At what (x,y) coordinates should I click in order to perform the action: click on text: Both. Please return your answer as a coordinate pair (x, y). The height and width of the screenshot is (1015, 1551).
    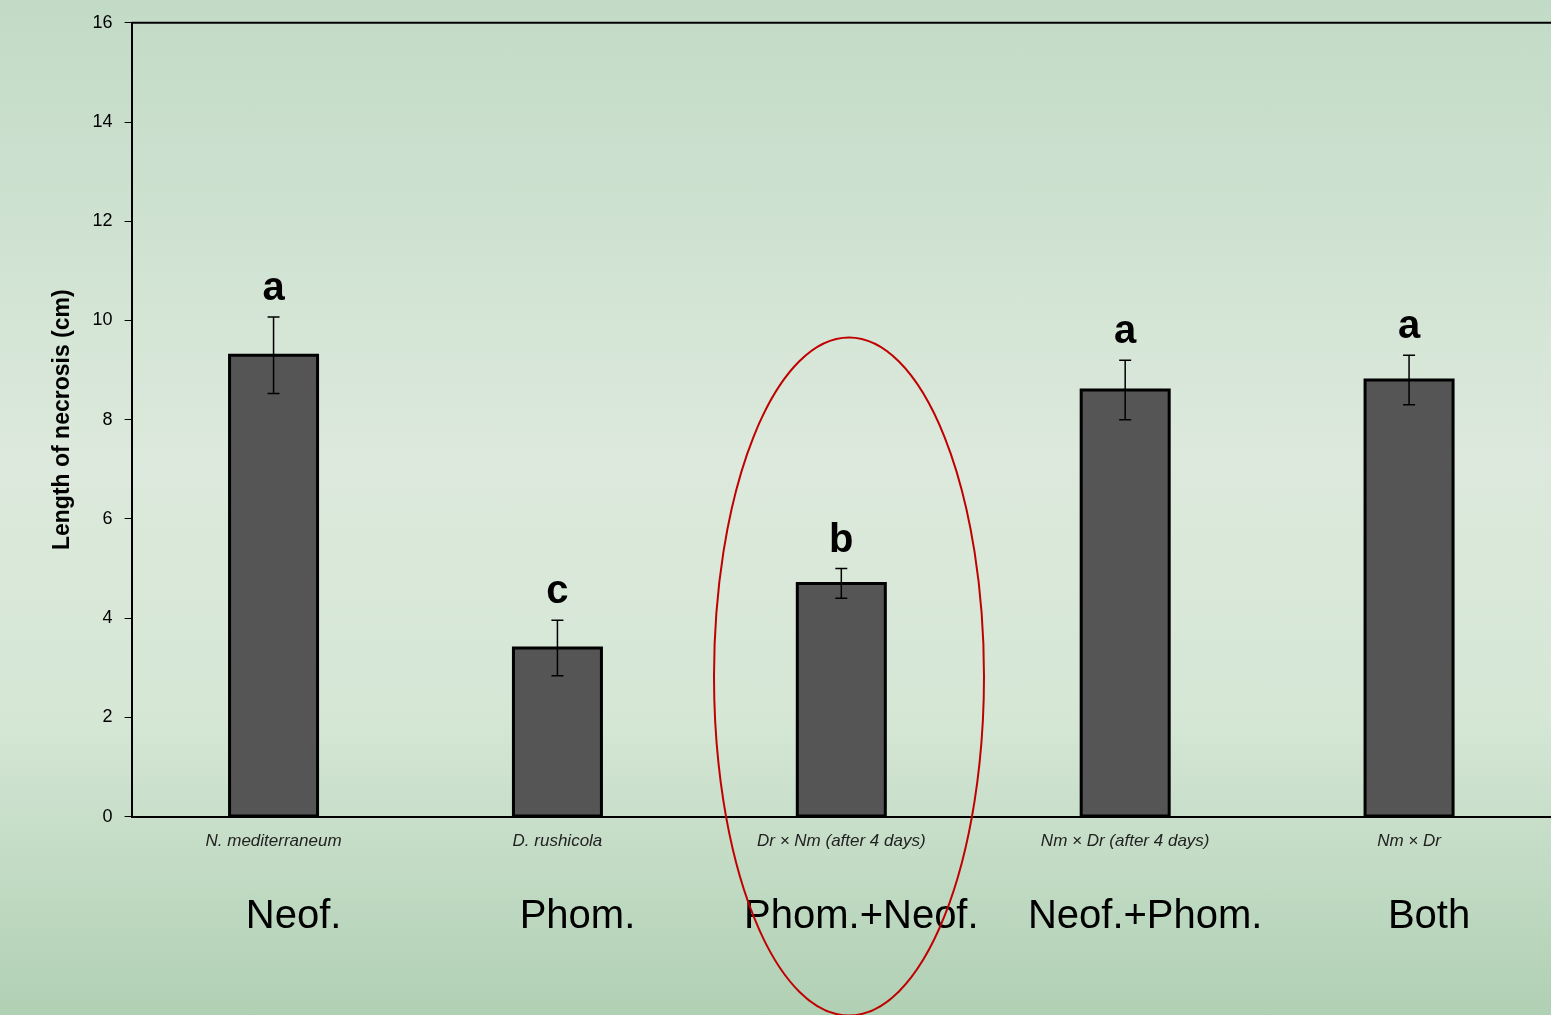
    Looking at the image, I should click on (1429, 913).